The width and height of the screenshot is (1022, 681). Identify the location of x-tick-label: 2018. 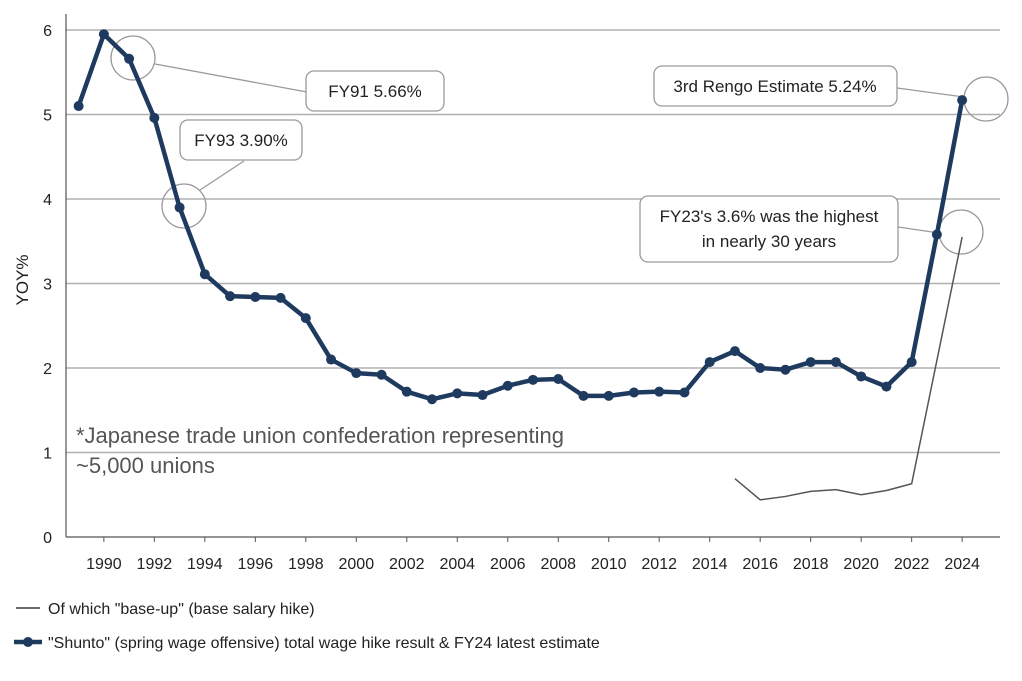
(811, 564).